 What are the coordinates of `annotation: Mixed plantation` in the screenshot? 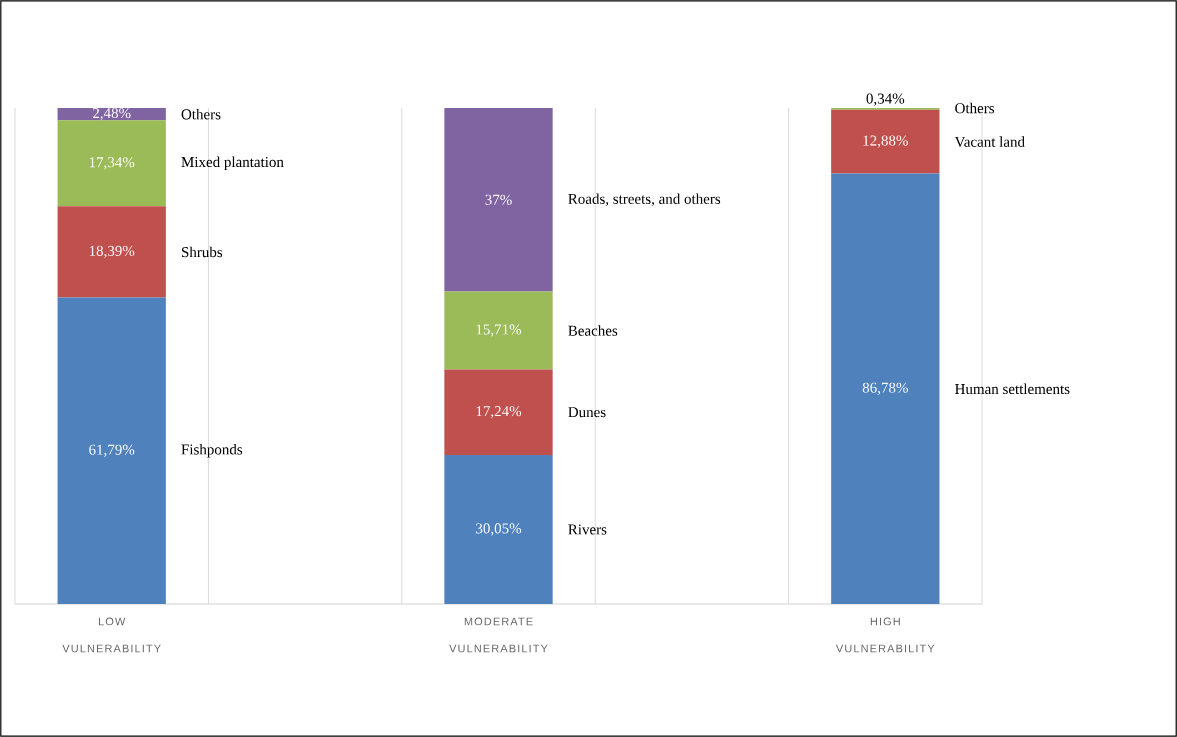 It's located at (232, 163).